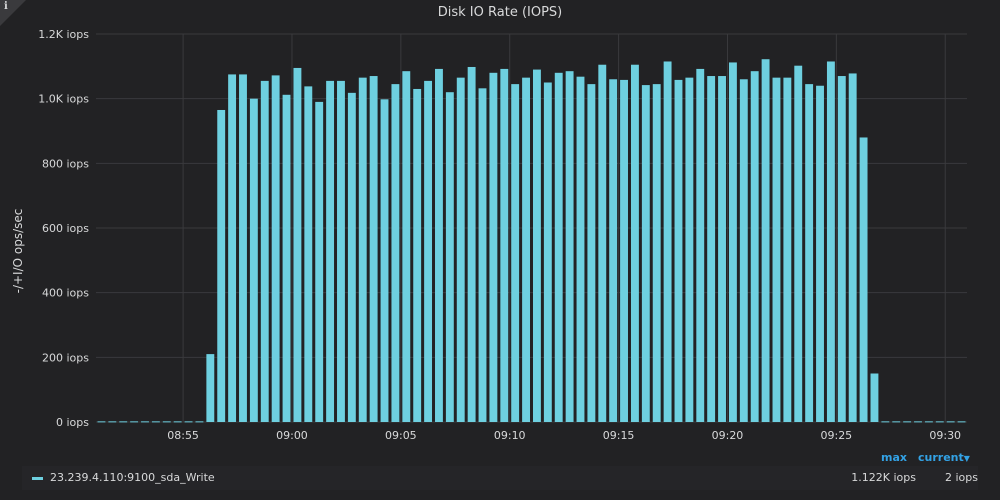 This screenshot has height=500, width=1000. I want to click on panel-title: Disk IO Rate (IOPS), so click(500, 12).